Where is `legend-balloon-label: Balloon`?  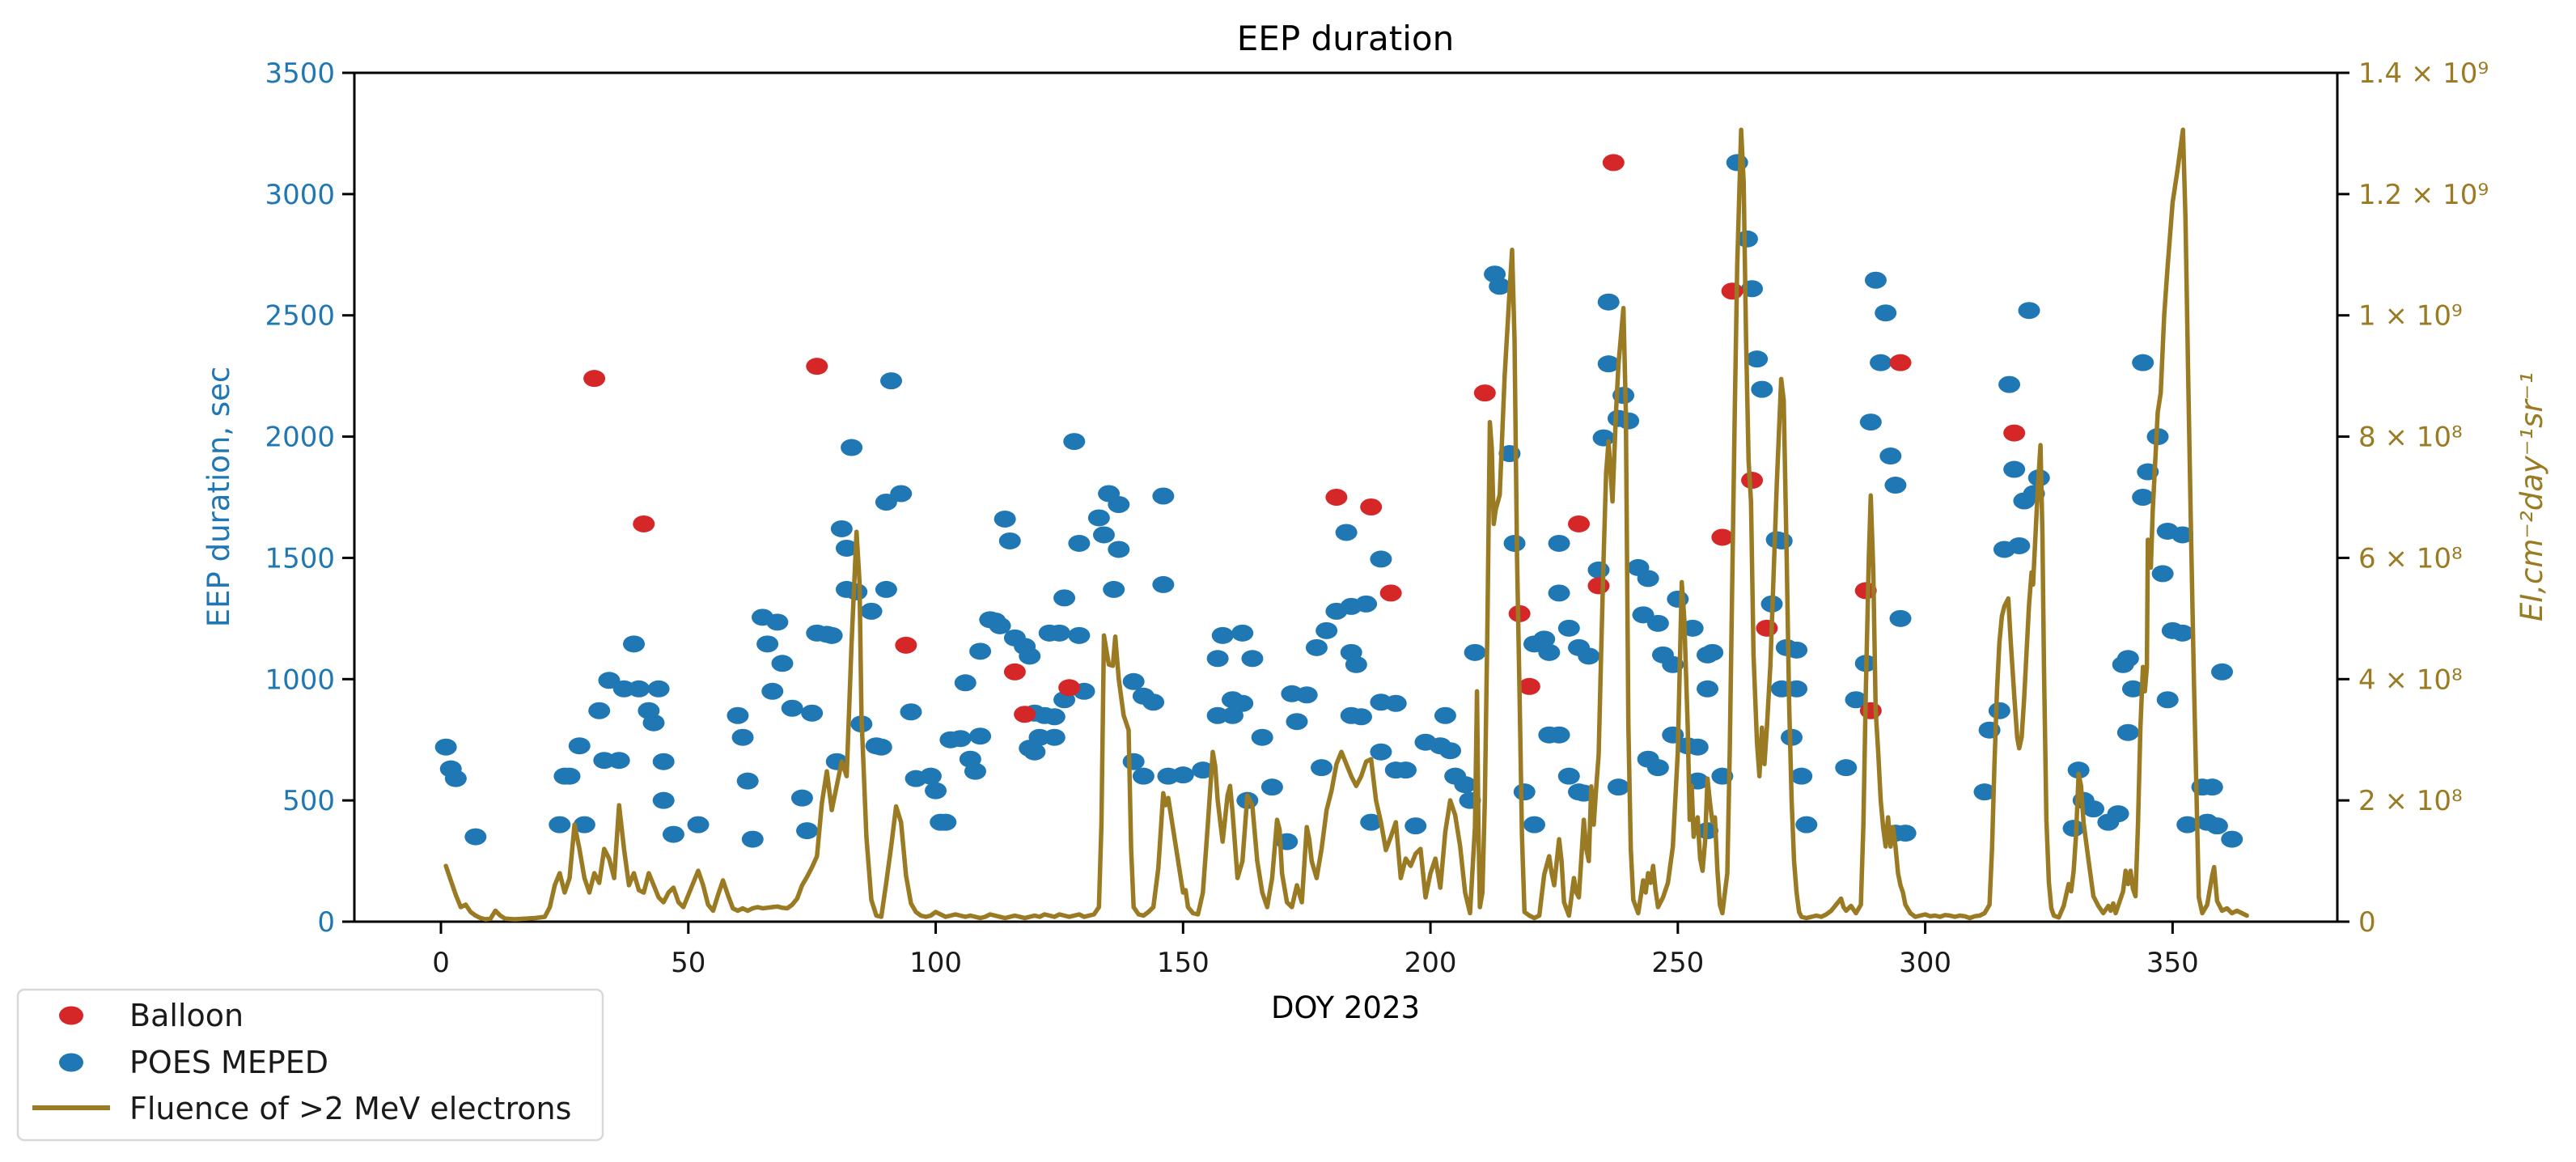 legend-balloon-label: Balloon is located at coordinates (186, 1016).